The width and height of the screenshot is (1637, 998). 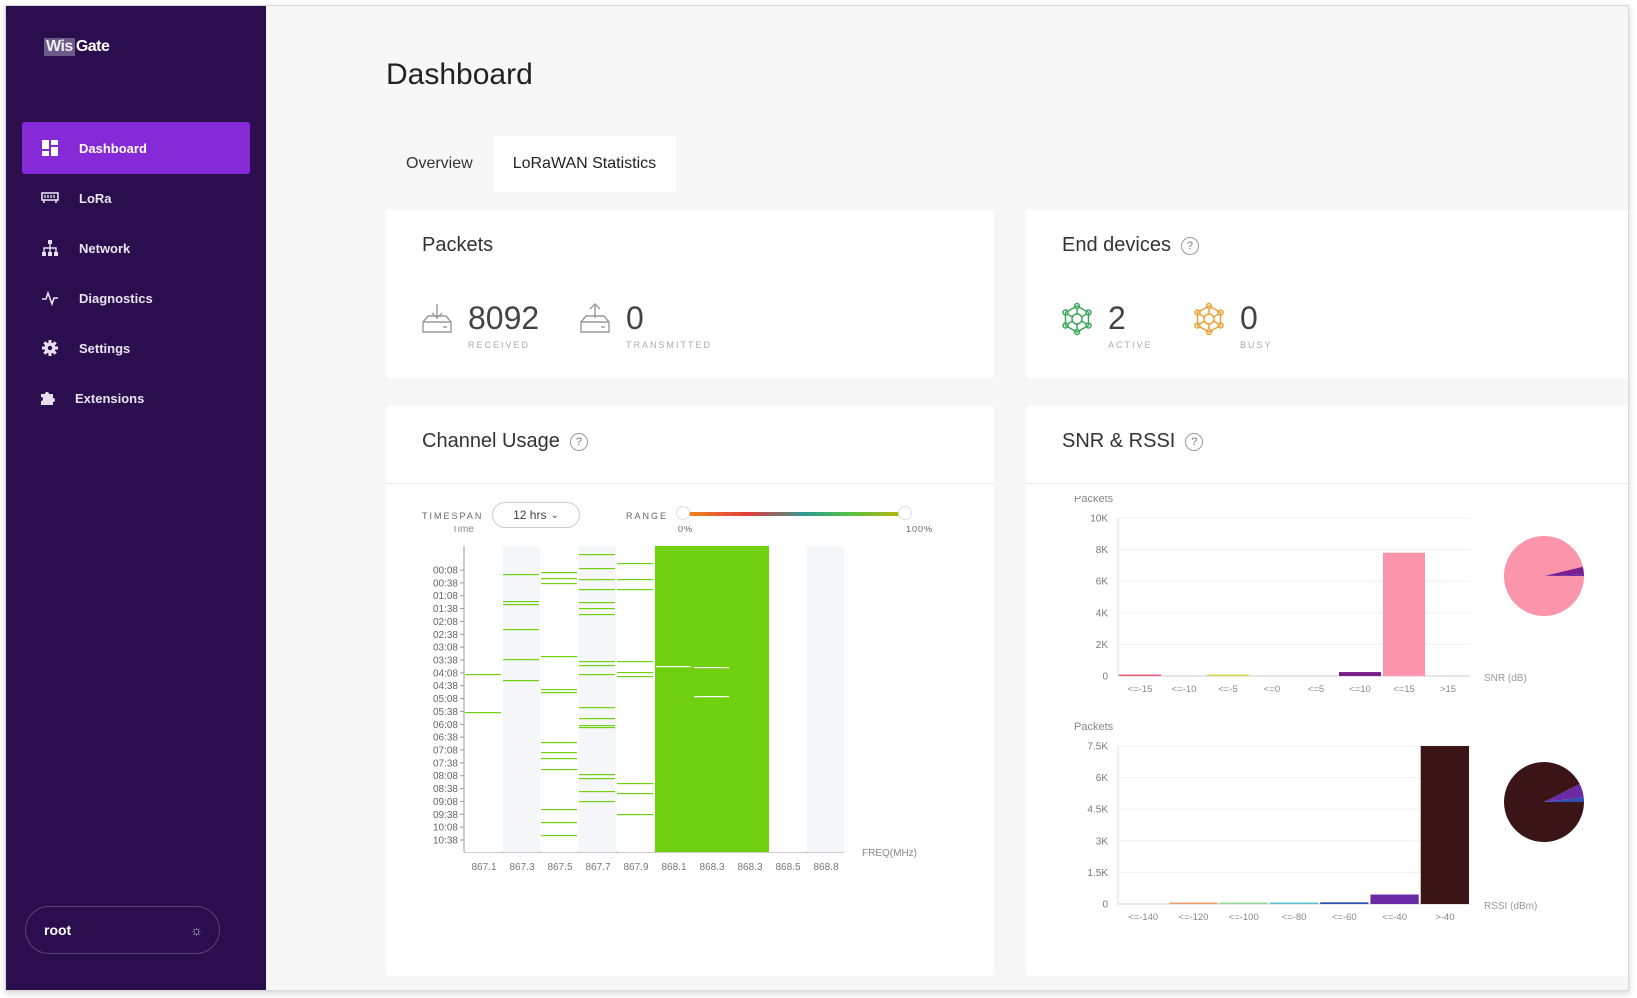 What do you see at coordinates (1102, 841) in the screenshot?
I see `y-tick-label: 3K` at bounding box center [1102, 841].